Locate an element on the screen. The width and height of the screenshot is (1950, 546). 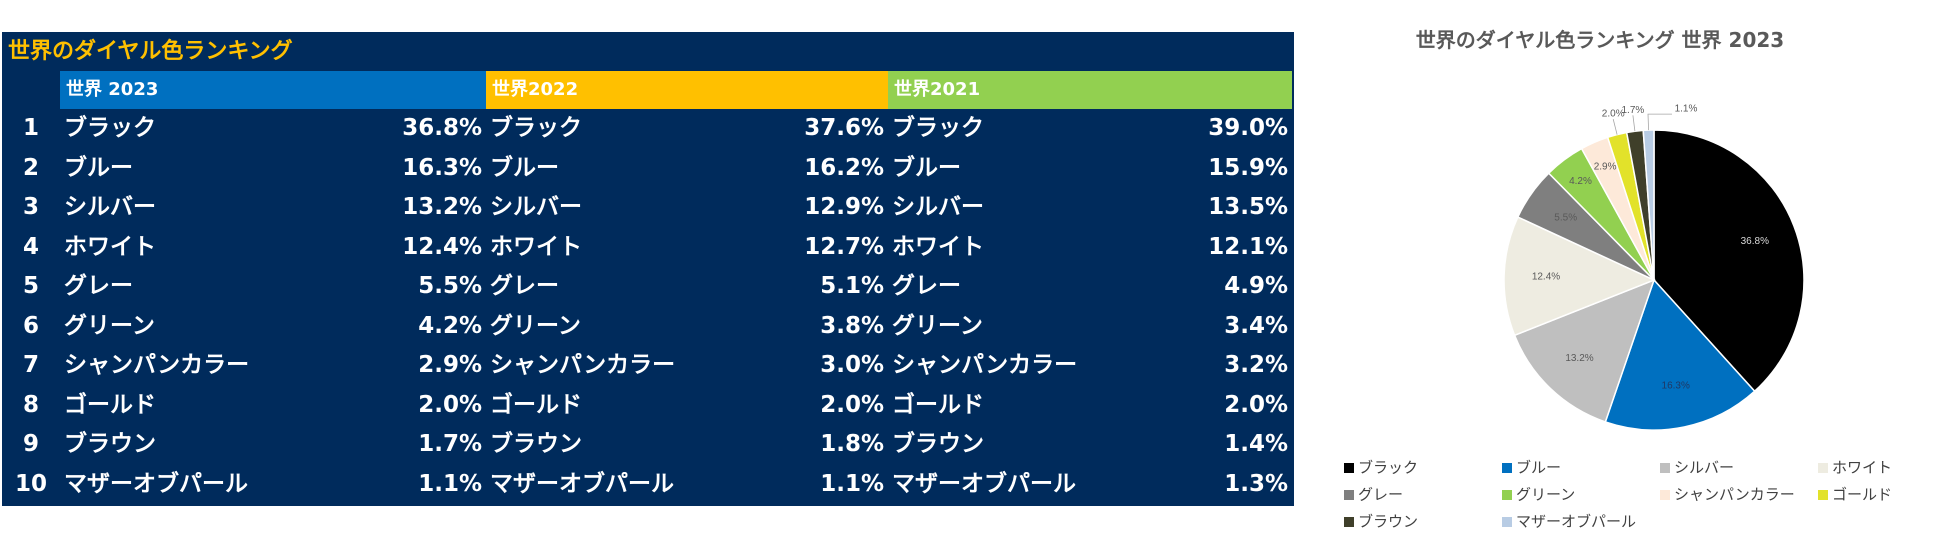
pie-data-label: 4.2% is located at coordinates (1580, 181).